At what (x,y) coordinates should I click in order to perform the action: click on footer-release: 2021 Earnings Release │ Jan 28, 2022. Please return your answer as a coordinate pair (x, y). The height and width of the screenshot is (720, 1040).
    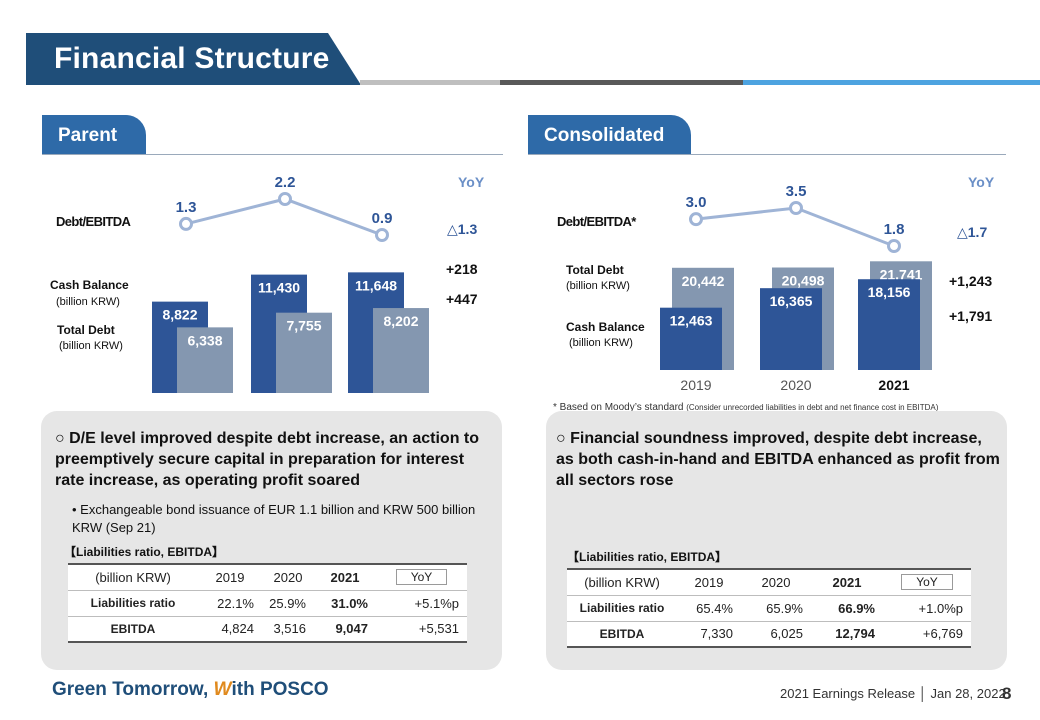
    Looking at the image, I should click on (893, 693).